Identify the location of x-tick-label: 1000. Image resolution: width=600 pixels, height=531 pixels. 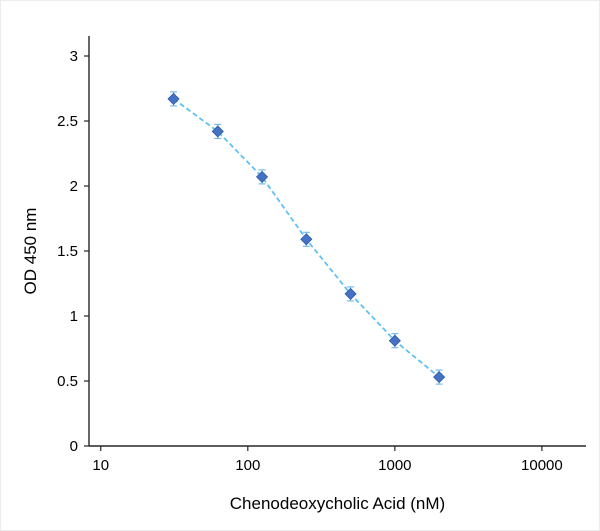
(394, 465).